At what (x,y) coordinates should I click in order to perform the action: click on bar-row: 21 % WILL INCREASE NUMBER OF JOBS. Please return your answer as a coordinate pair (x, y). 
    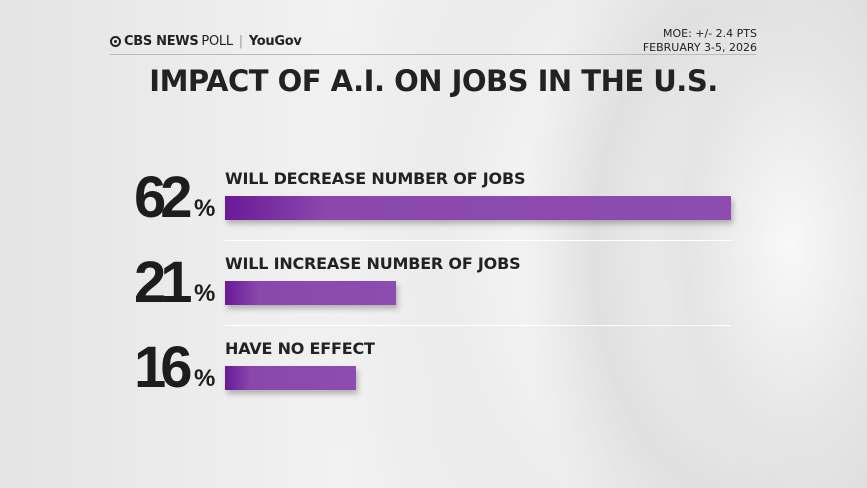
    Looking at the image, I should click on (433, 284).